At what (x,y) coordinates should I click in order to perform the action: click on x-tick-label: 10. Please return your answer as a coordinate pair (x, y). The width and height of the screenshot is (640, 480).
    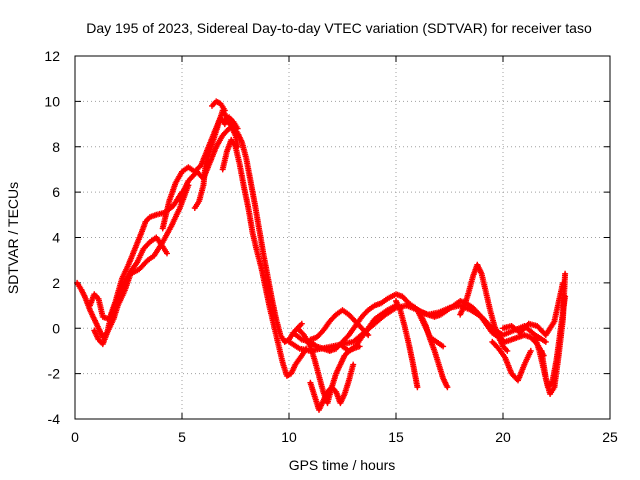
    Looking at the image, I should click on (289, 437).